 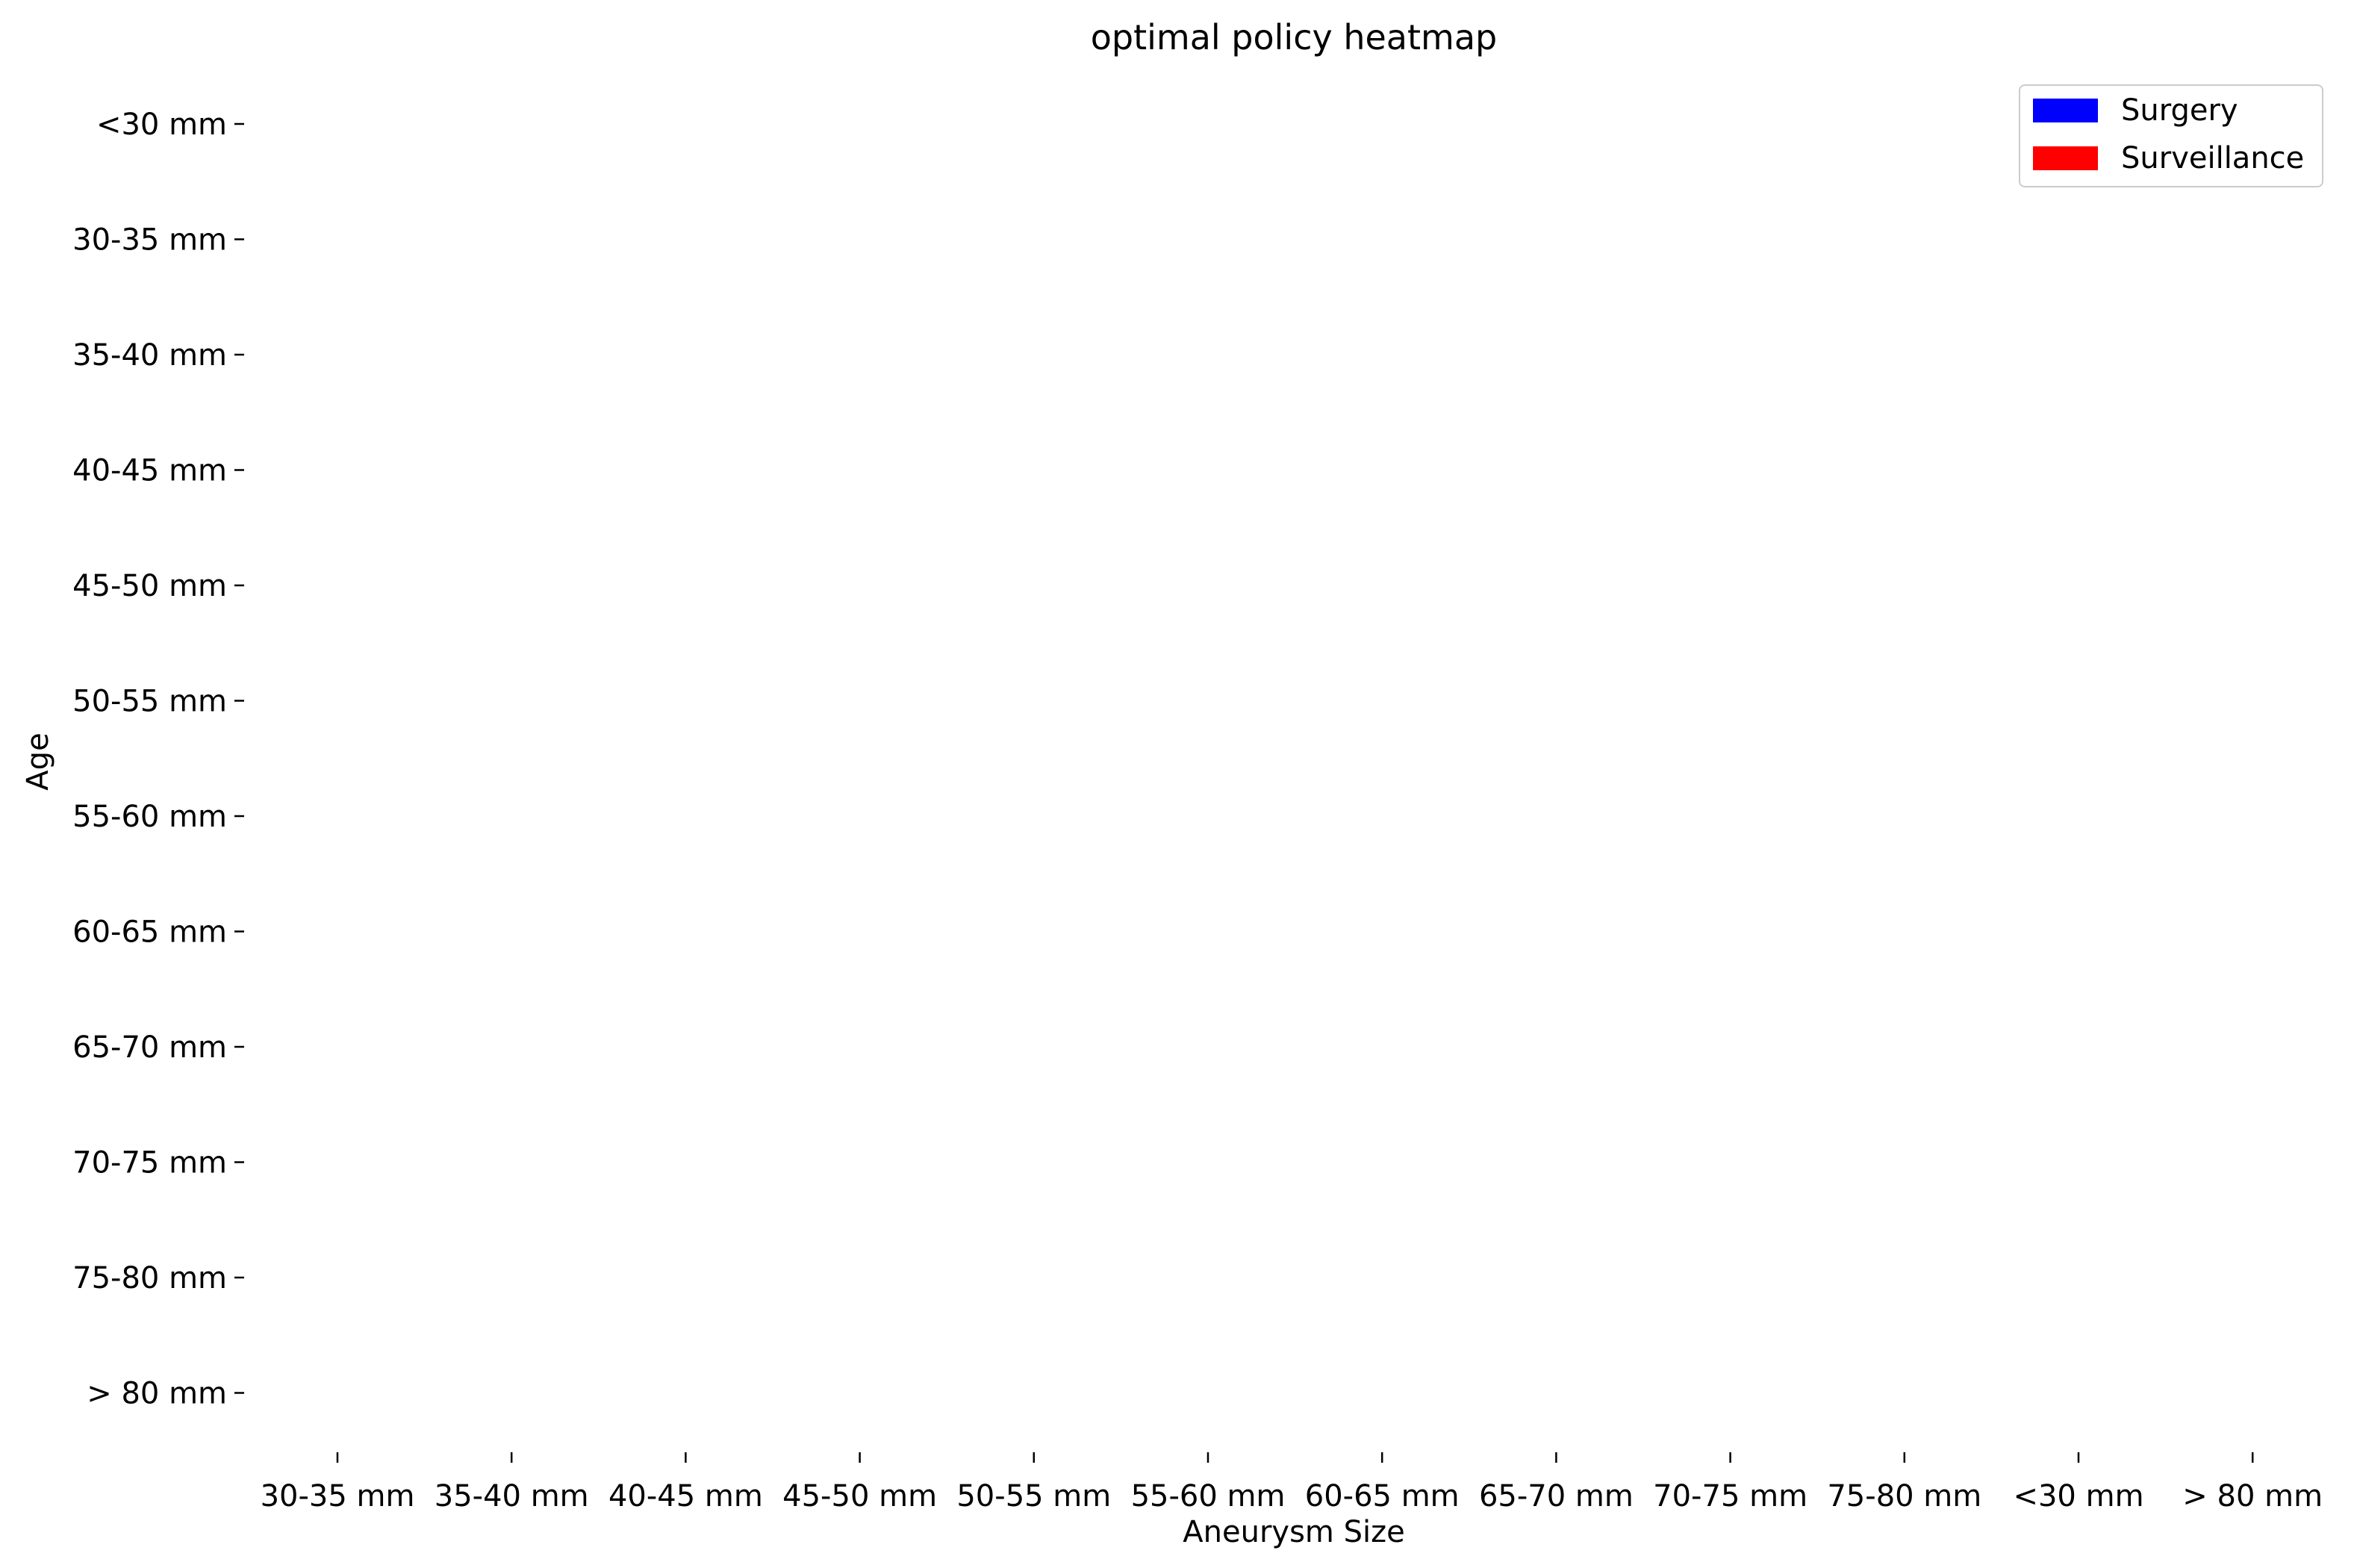 I want to click on y-tick-label: 30-35 mm, so click(x=150, y=240).